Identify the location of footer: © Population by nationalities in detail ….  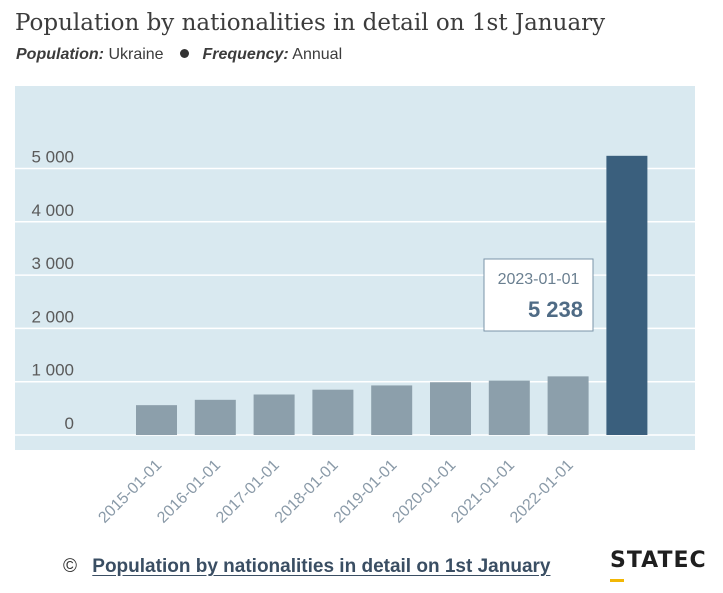
(306, 567).